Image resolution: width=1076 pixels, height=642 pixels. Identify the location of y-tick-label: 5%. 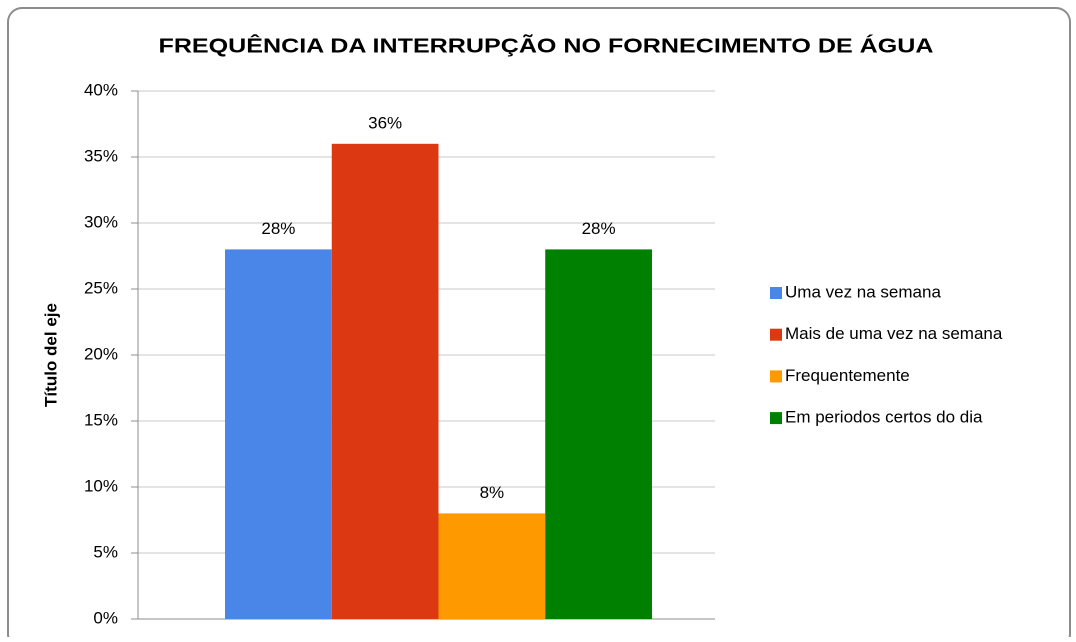
(105, 551).